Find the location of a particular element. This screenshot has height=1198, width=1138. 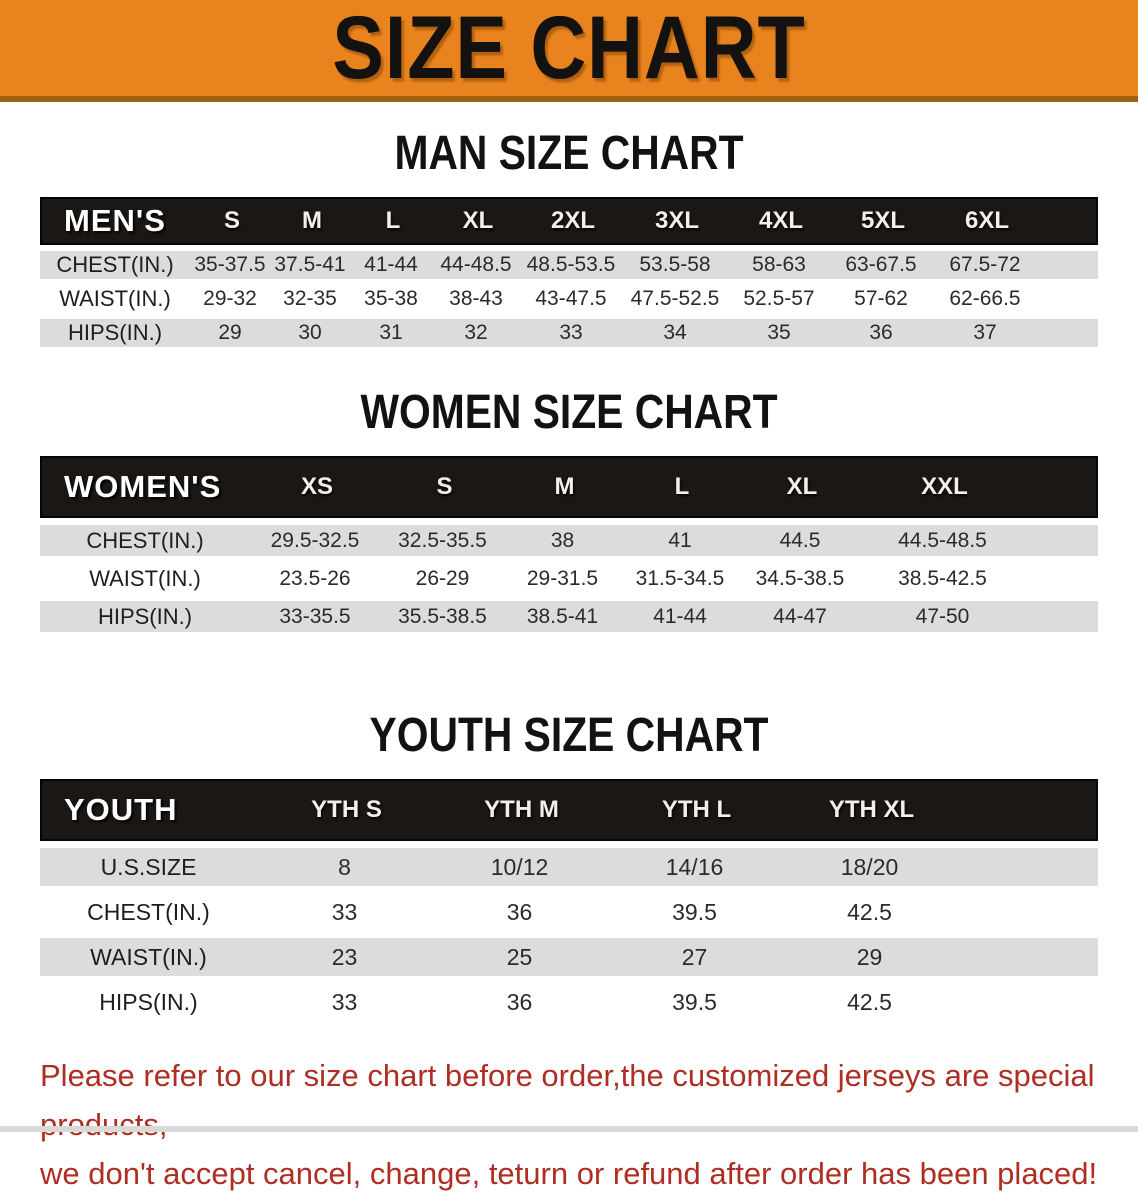

size-cell: 44.5 is located at coordinates (800, 540).